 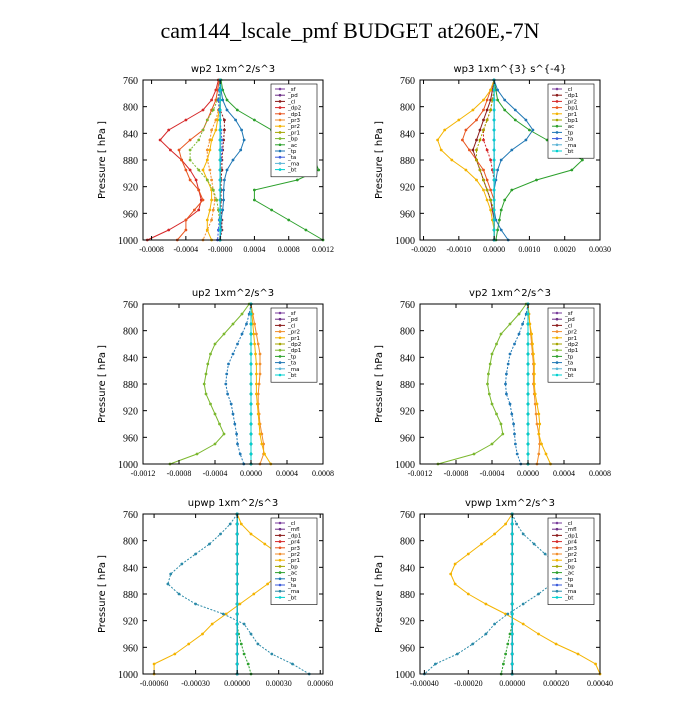 I want to click on legend-label: _pr4, so click(x=571, y=543).